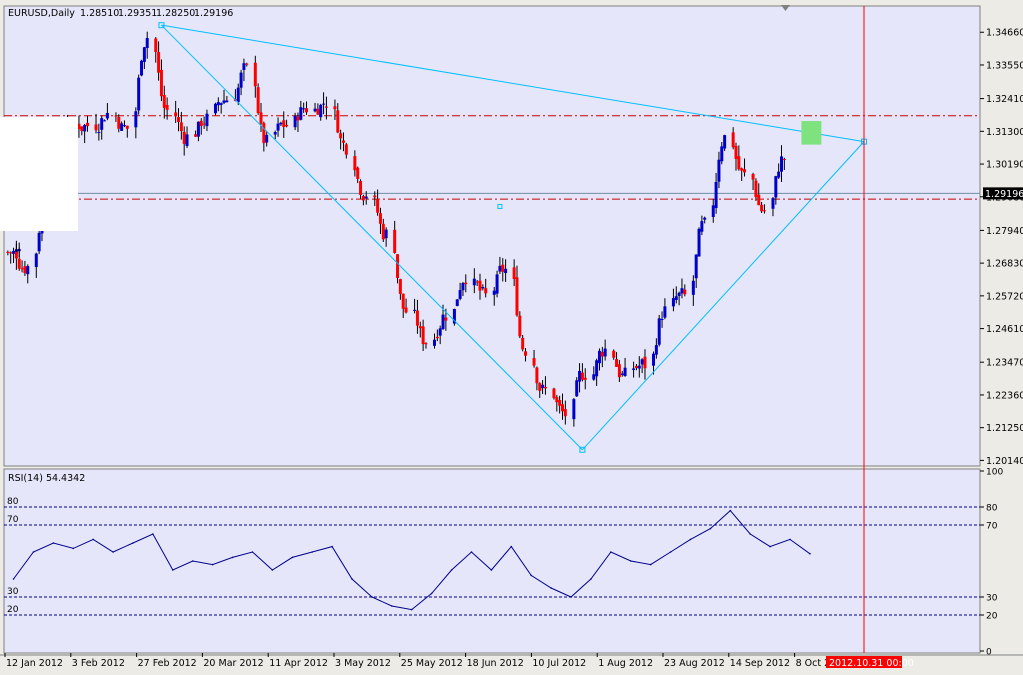 The image size is (1023, 675). I want to click on price-tick-label: 1.26830, so click(1004, 264).